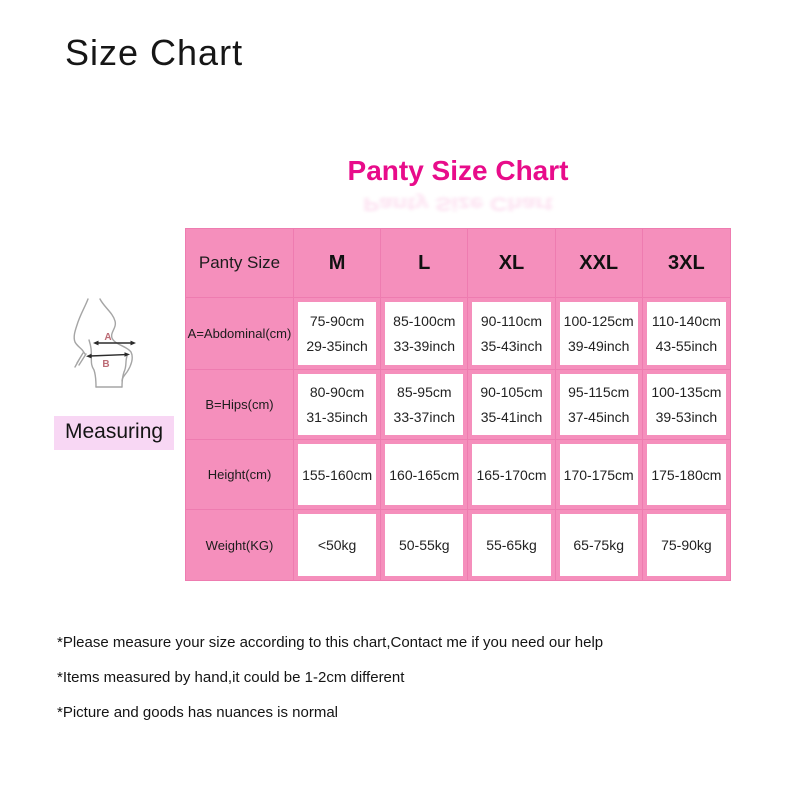 The height and width of the screenshot is (800, 800). I want to click on cell-value: 100-135cm, so click(686, 392).